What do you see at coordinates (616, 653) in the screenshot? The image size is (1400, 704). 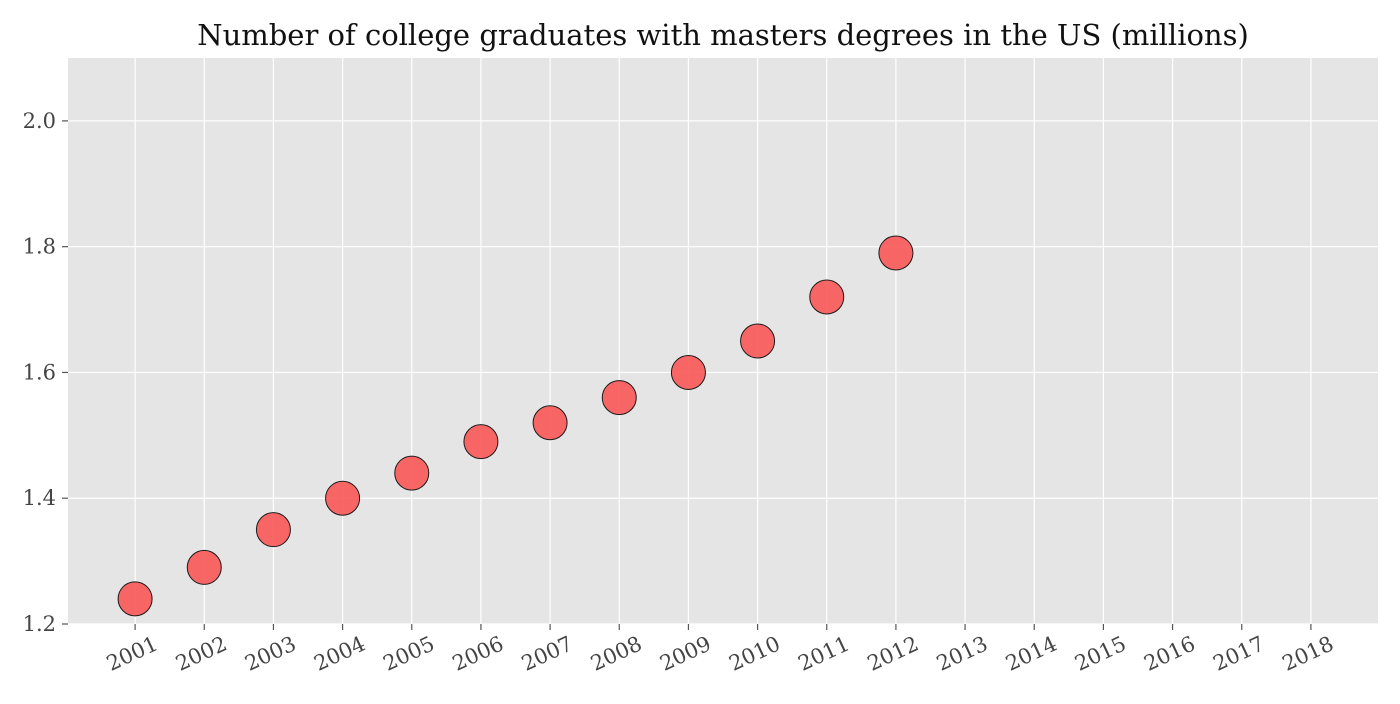 I see `x-tick-label: 2008` at bounding box center [616, 653].